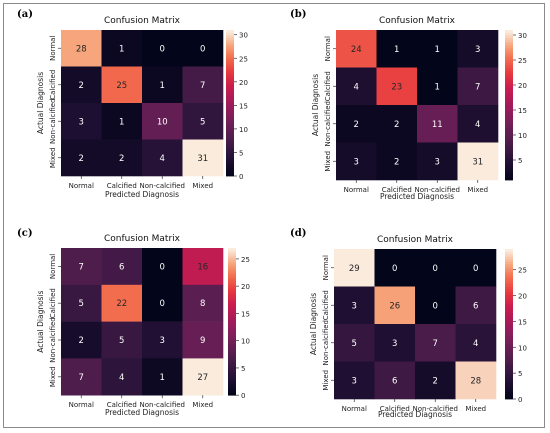 The image size is (550, 433). What do you see at coordinates (202, 49) in the screenshot?
I see `cell-value-label: 0` at bounding box center [202, 49].